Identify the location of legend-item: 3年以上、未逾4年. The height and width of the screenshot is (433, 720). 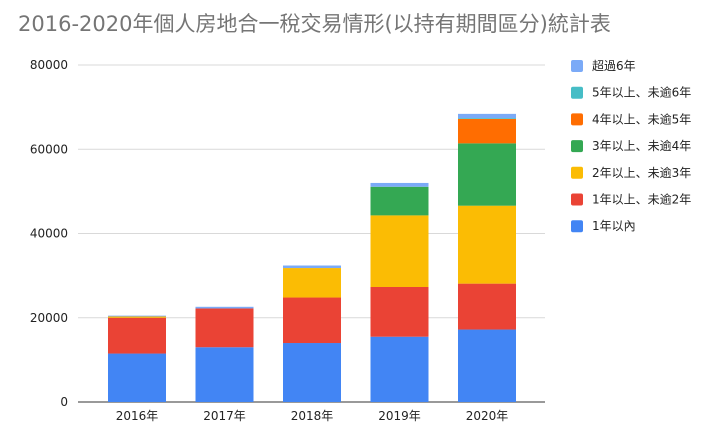
(631, 145).